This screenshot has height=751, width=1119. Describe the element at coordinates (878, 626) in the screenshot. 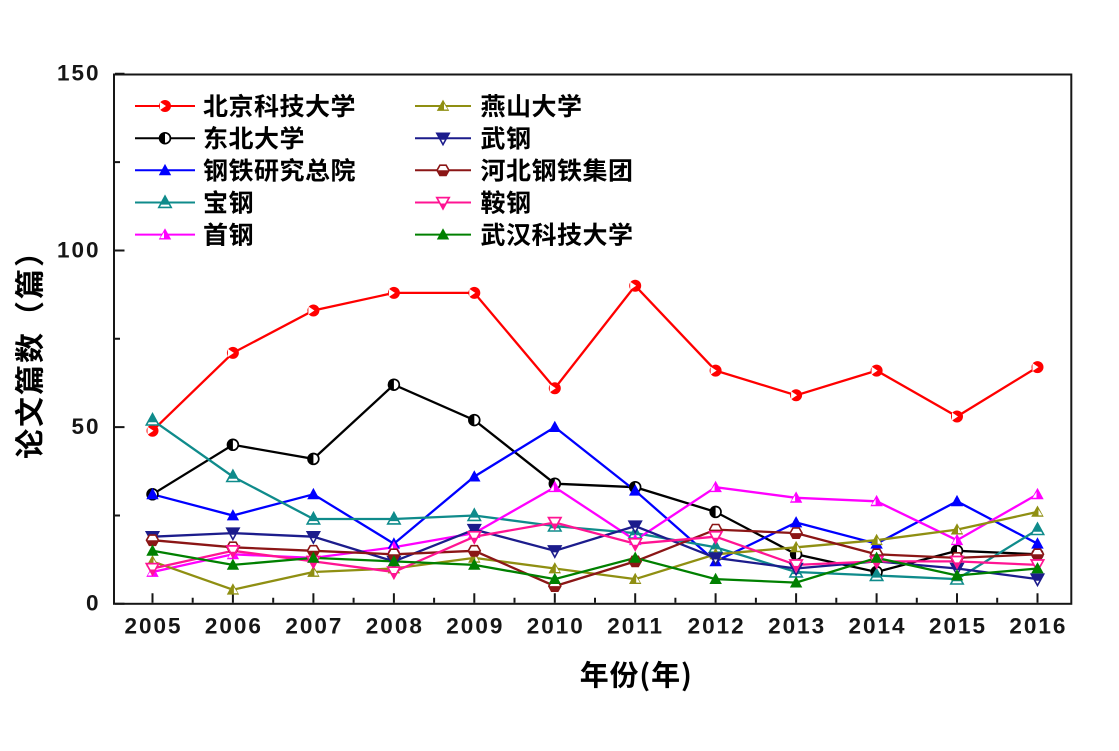

I see `svg-text: 2014` at that location.